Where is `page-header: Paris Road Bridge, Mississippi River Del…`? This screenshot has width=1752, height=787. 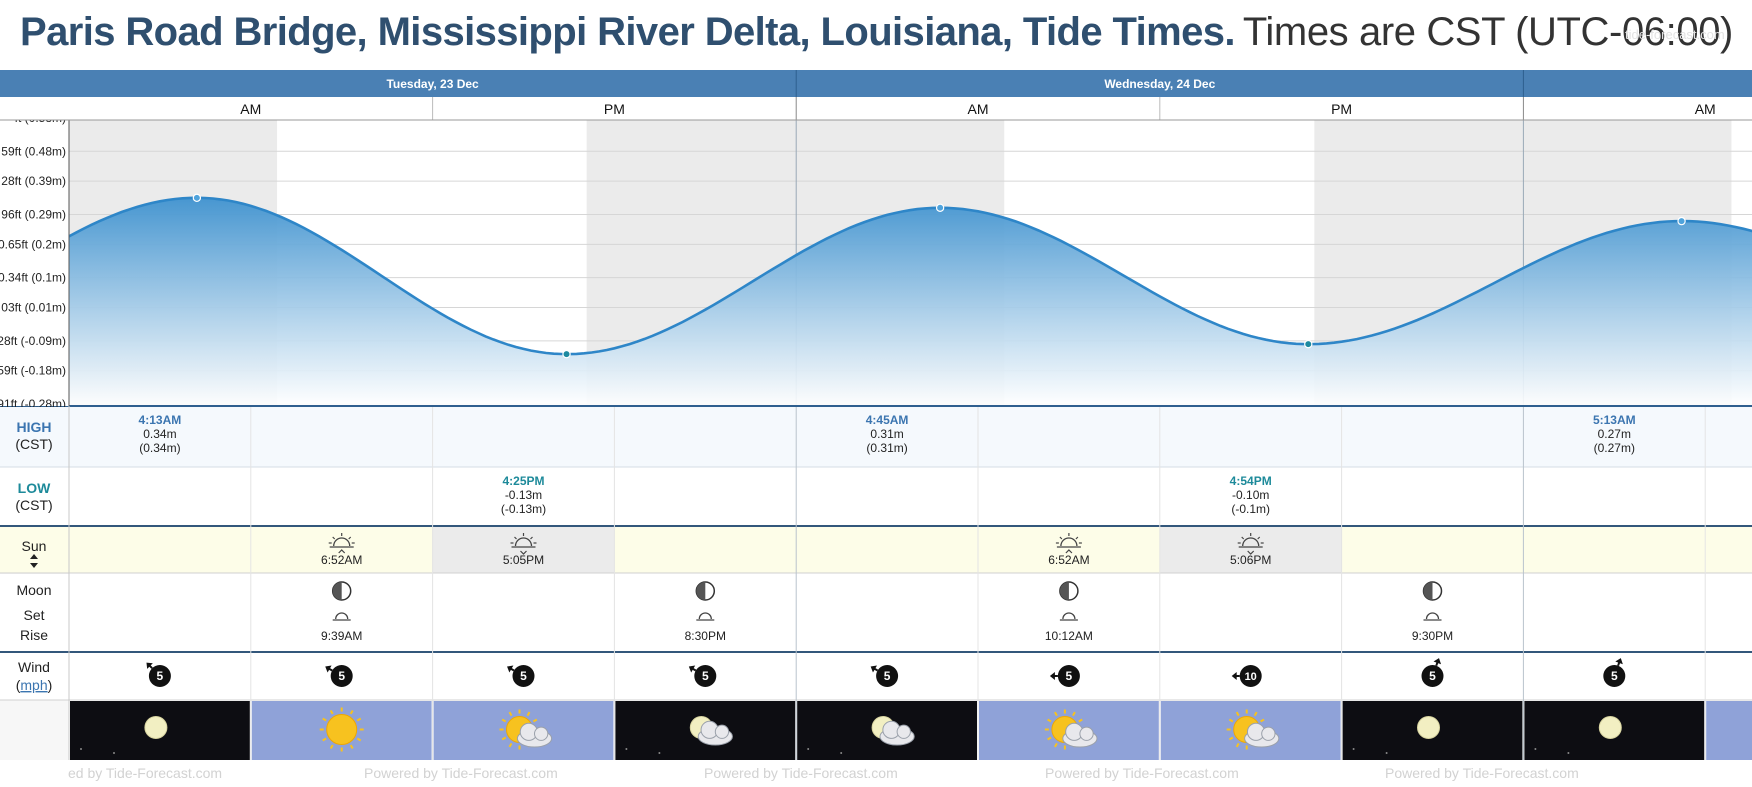 page-header: Paris Road Bridge, Mississippi River Del… is located at coordinates (876, 36).